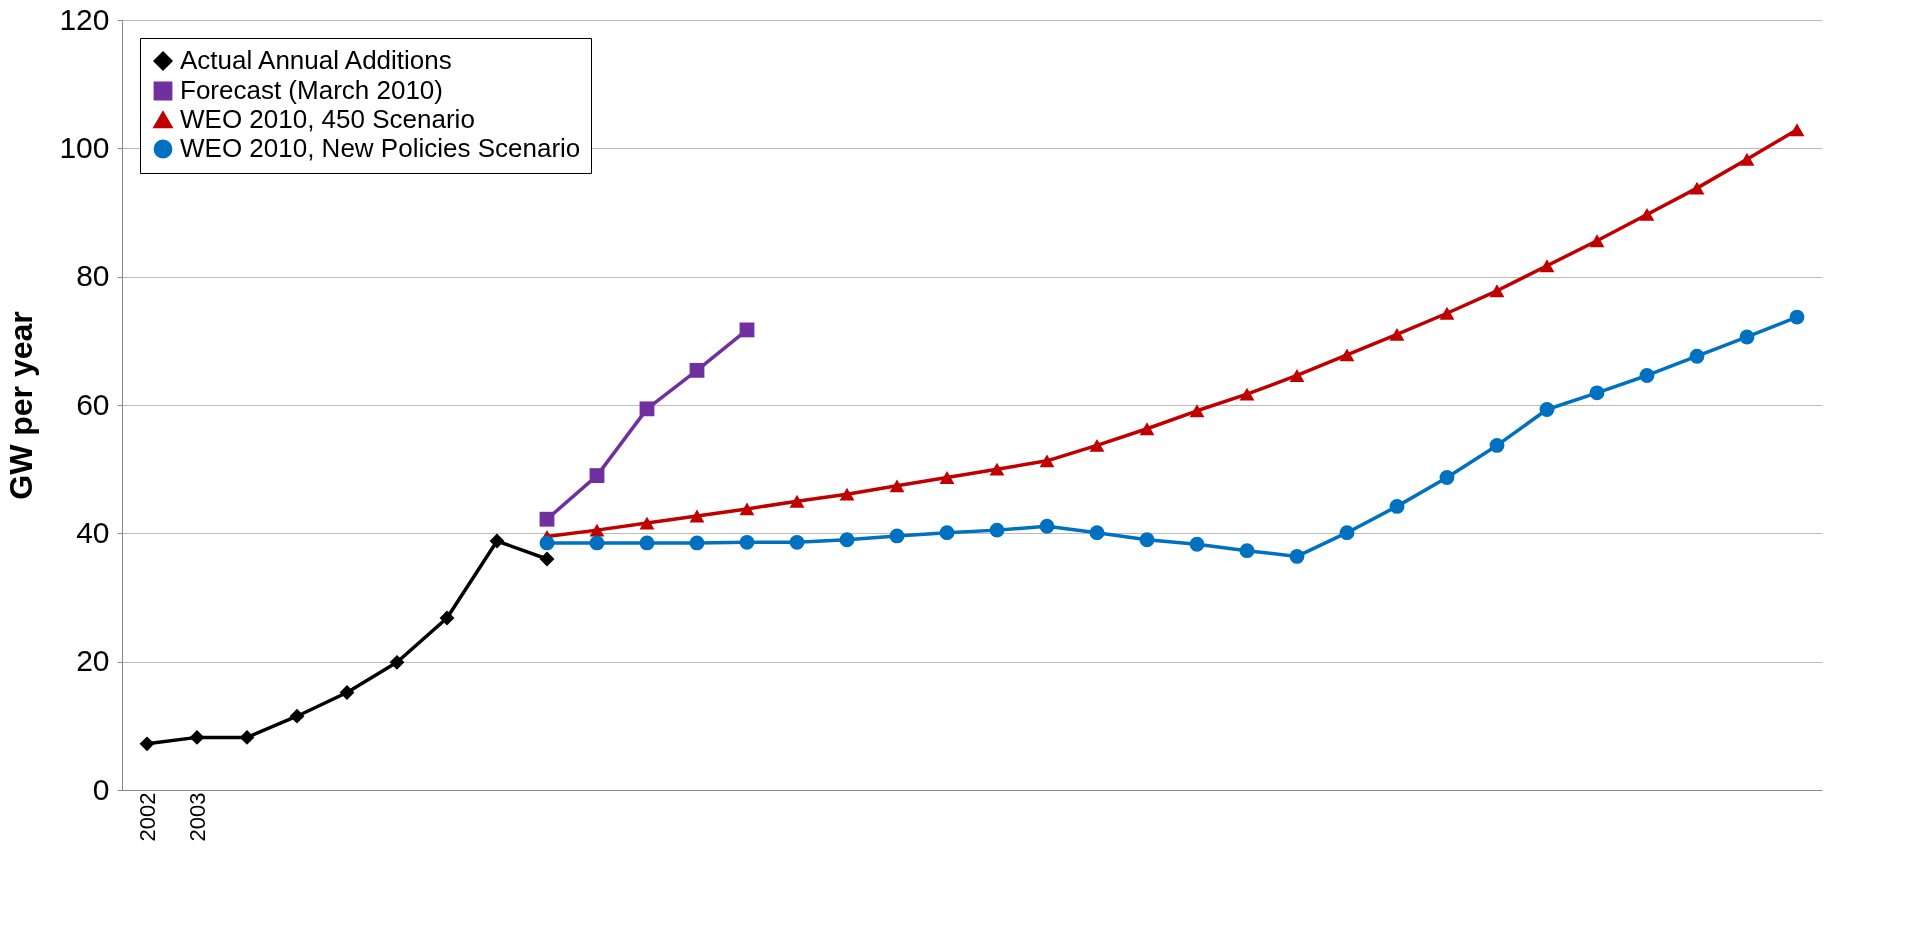 This screenshot has width=1912, height=927. What do you see at coordinates (21, 405) in the screenshot?
I see `y-axis-title: GW per year` at bounding box center [21, 405].